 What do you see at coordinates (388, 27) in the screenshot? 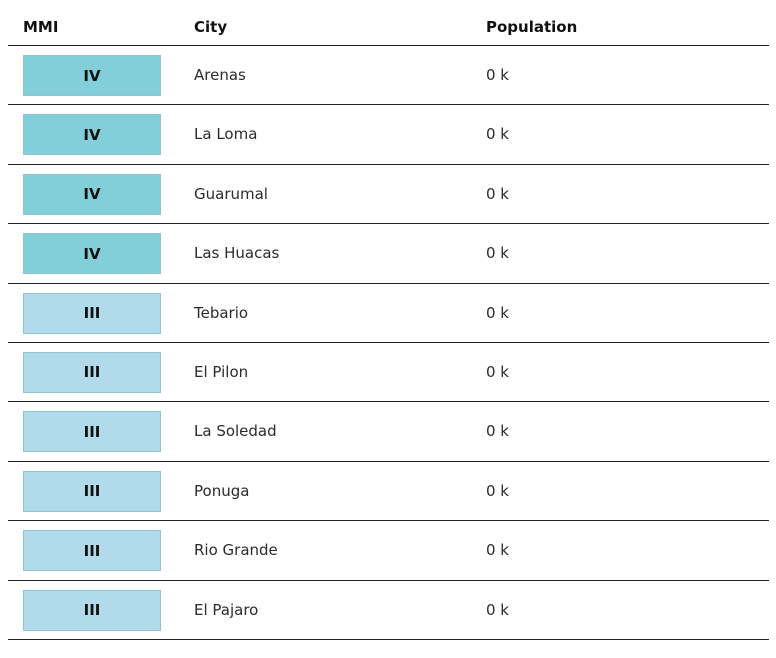
I see `table-header: MMI City Population` at bounding box center [388, 27].